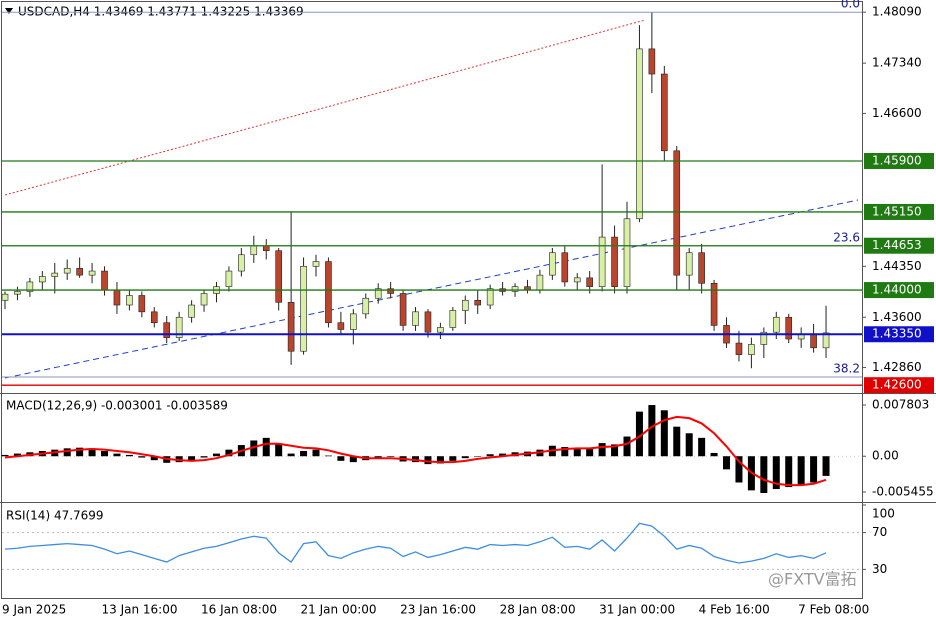  Describe the element at coordinates (897, 367) in the screenshot. I see `y-tick-label: 1.42860` at that location.